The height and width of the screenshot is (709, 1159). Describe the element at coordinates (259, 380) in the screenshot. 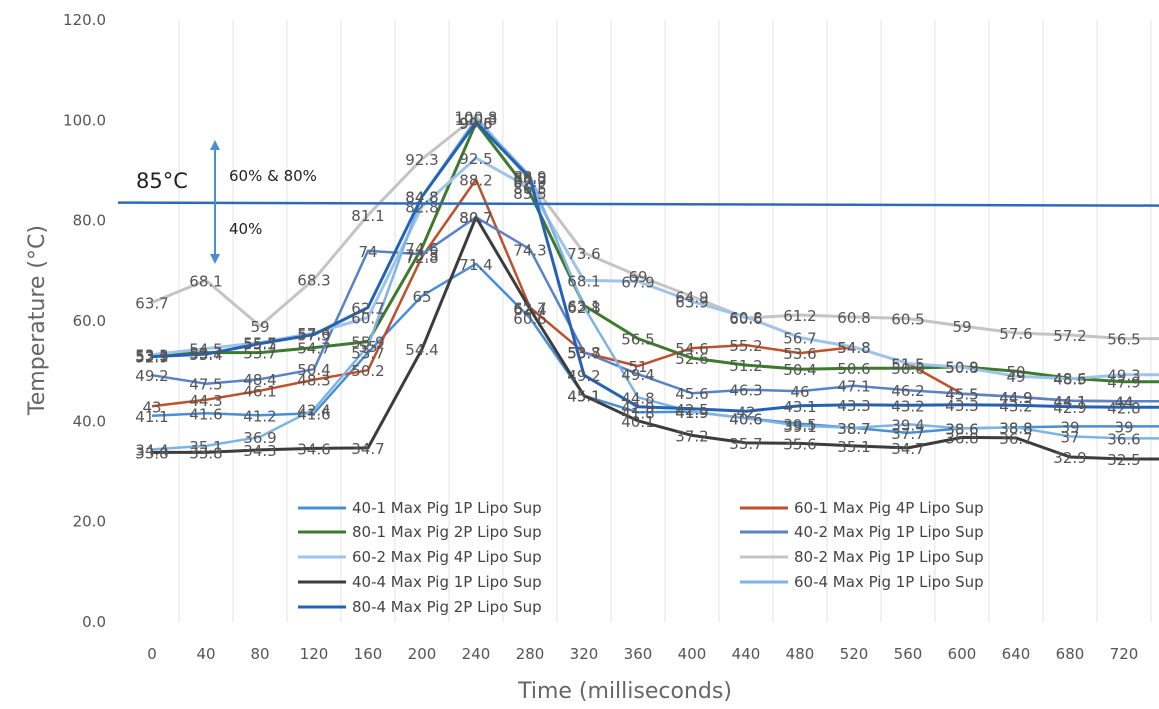

I see `data-label: 48.4` at that location.